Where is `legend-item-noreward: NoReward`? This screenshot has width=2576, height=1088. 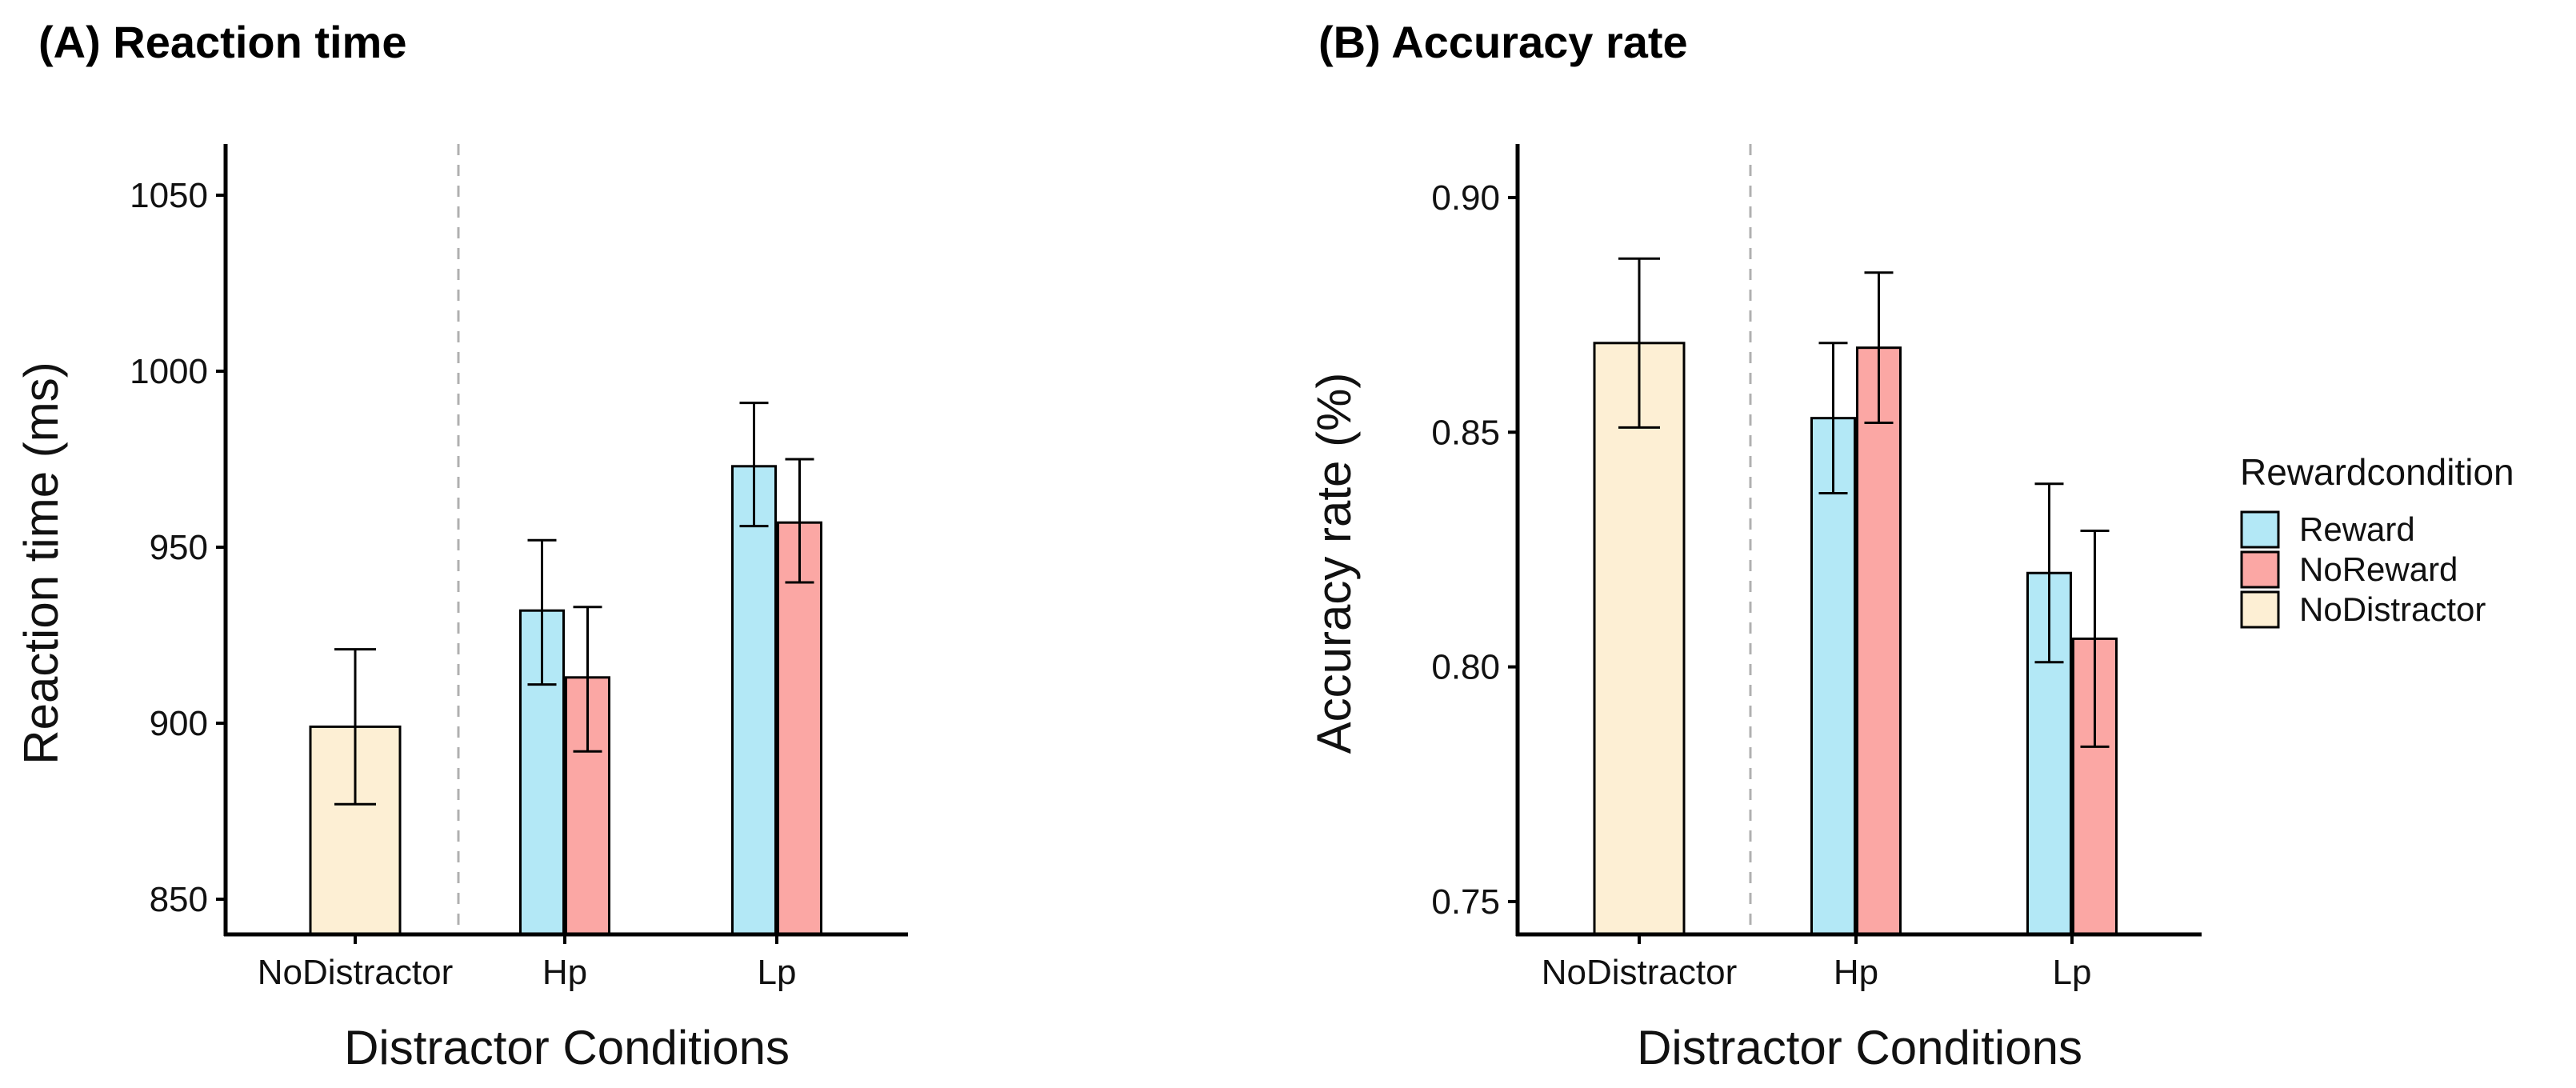
legend-item-noreward: NoReward is located at coordinates (2349, 569).